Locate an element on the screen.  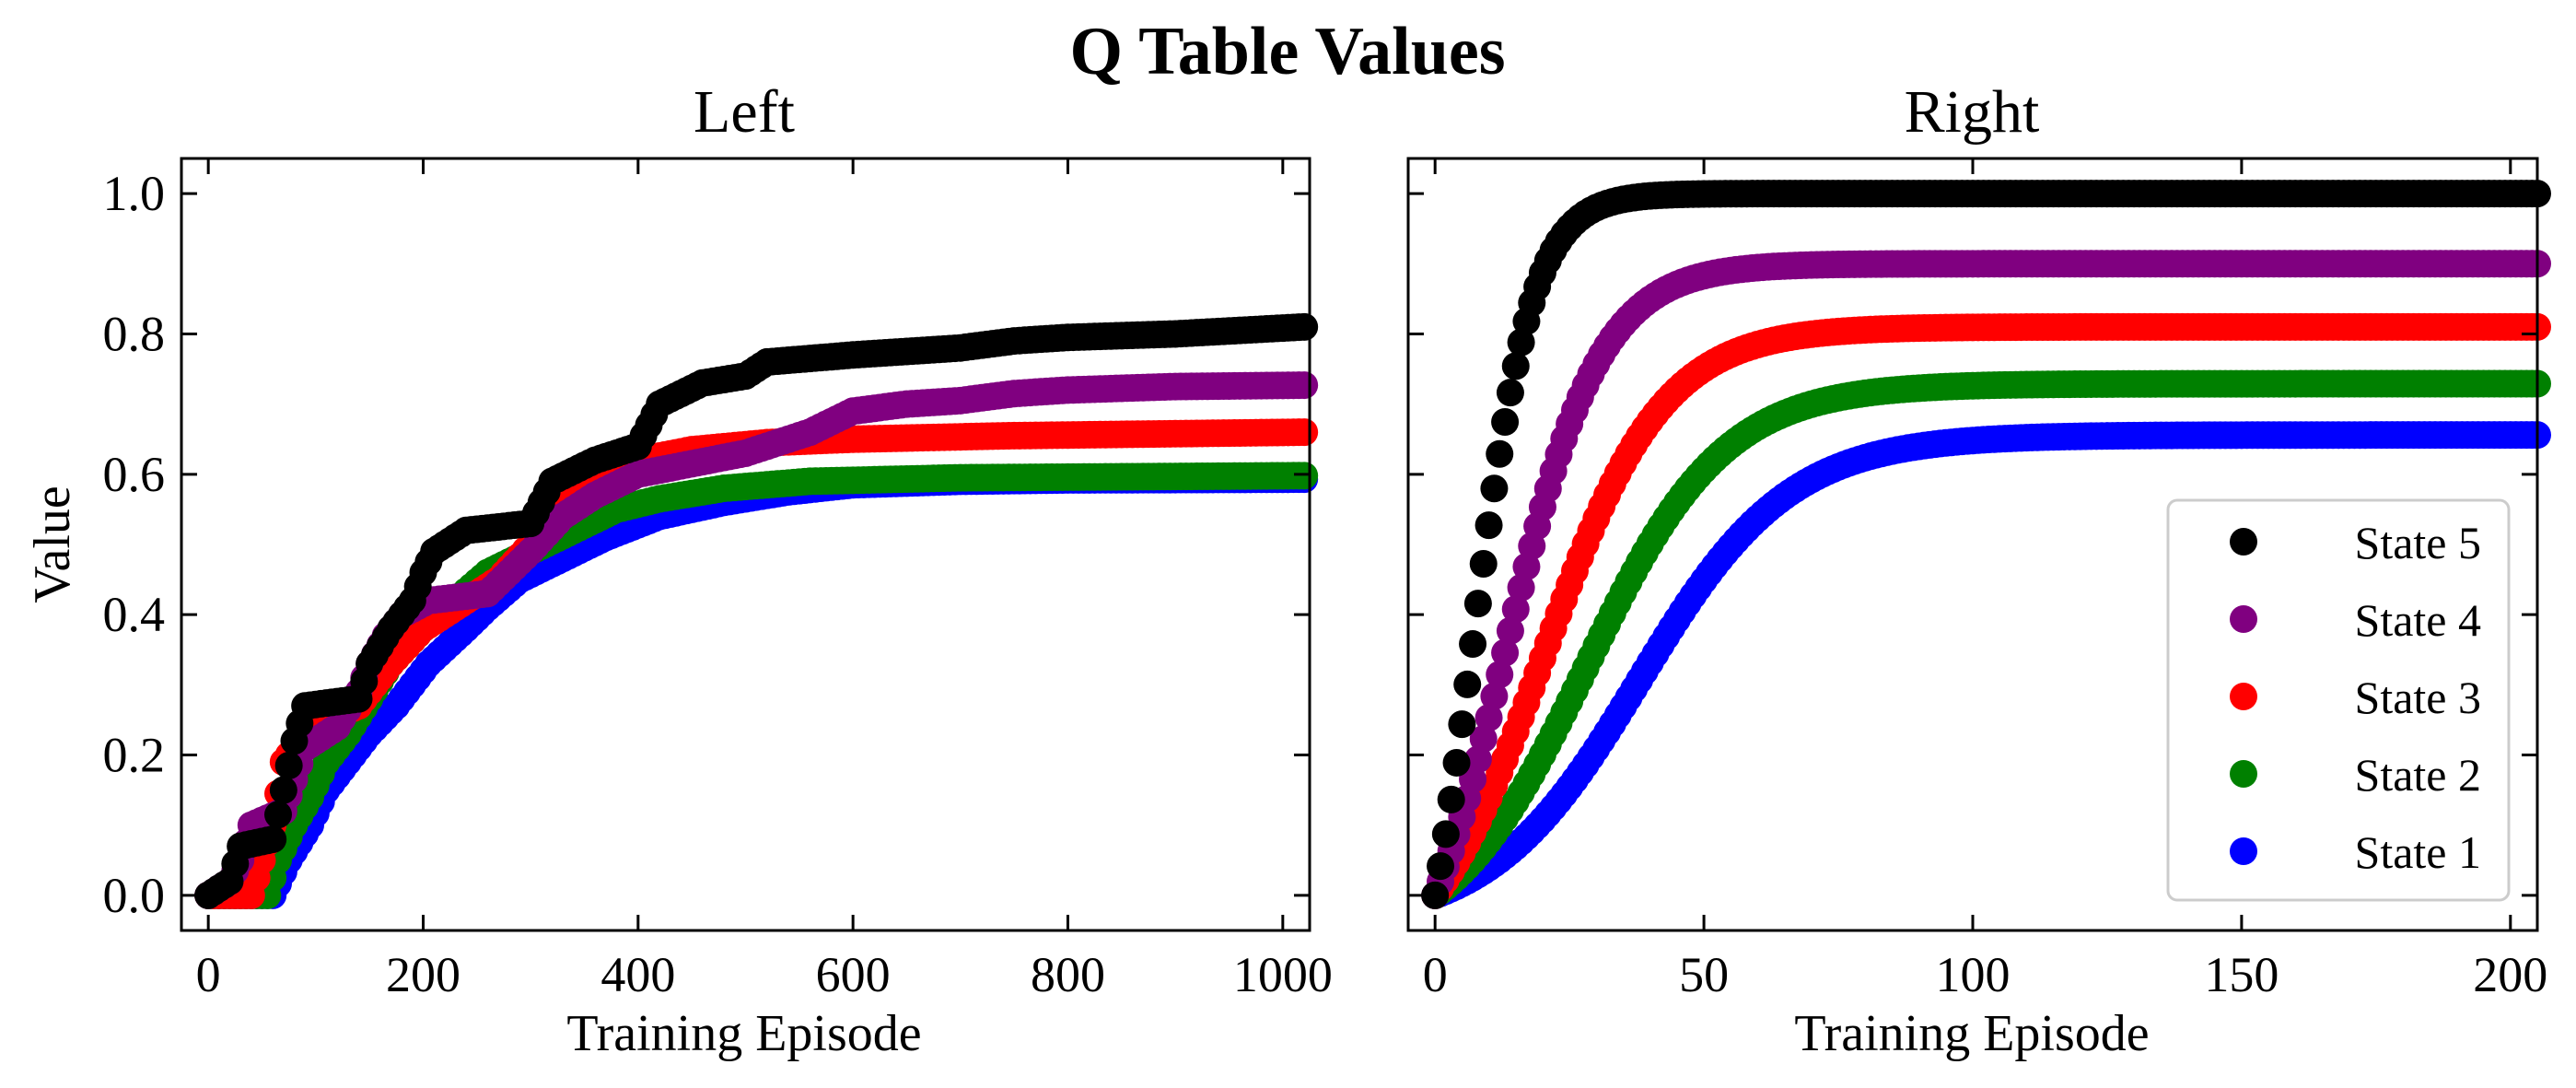
y-tick-label: 0.8 is located at coordinates (134, 333).